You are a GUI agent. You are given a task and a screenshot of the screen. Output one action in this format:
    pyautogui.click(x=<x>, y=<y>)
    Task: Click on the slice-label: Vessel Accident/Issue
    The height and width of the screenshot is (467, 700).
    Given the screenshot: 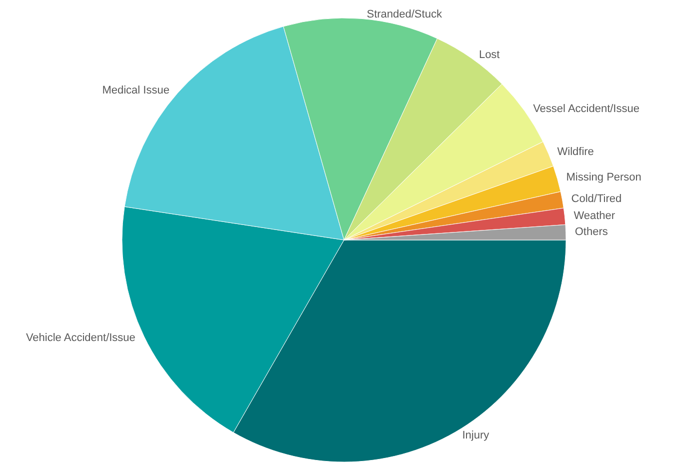 What is the action you would take?
    pyautogui.click(x=586, y=108)
    